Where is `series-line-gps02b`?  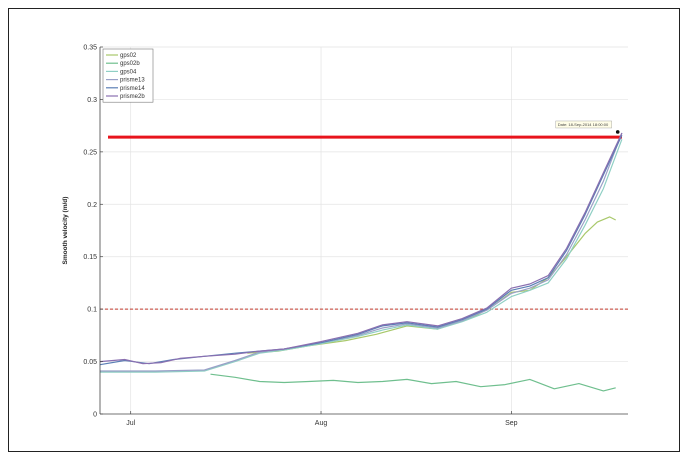 series-line-gps02b is located at coordinates (413, 382).